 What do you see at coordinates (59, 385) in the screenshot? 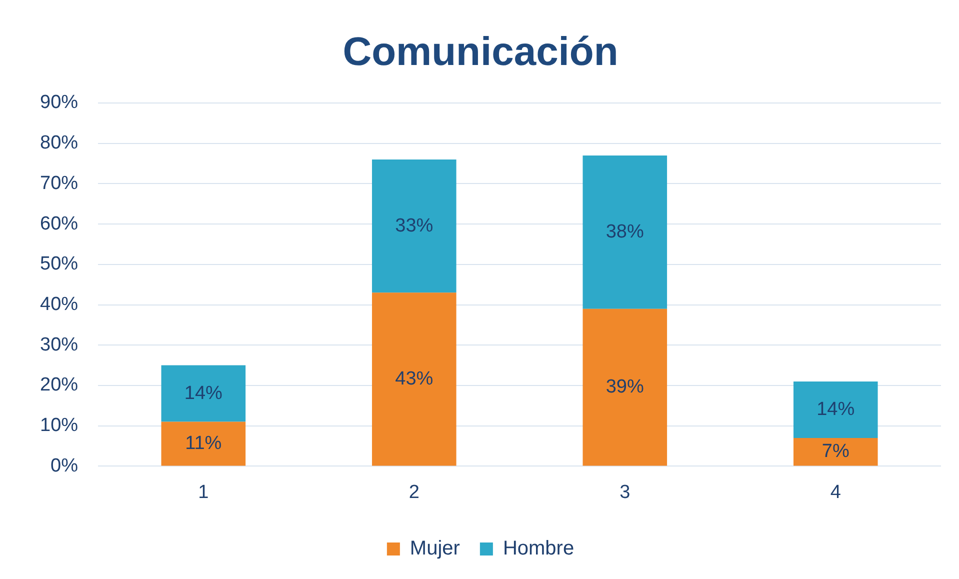
I see `y-tick-label: 20%` at bounding box center [59, 385].